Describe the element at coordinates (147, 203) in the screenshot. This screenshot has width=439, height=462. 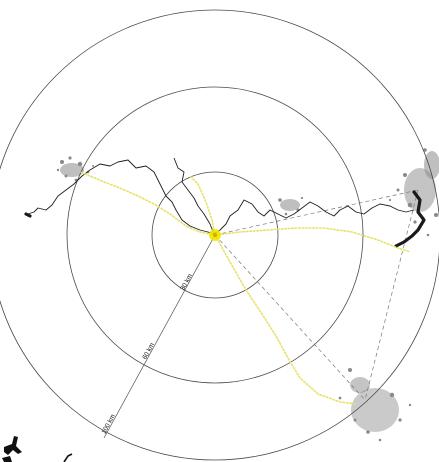
I see `route-west` at that location.